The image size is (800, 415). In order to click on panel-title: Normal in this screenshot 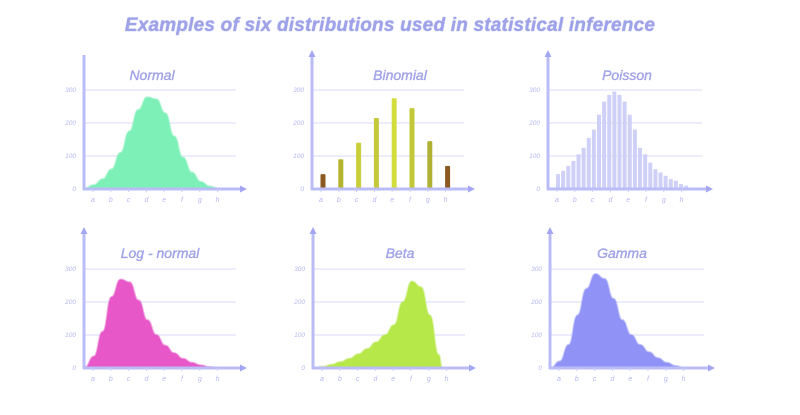, I will do `click(152, 75)`.